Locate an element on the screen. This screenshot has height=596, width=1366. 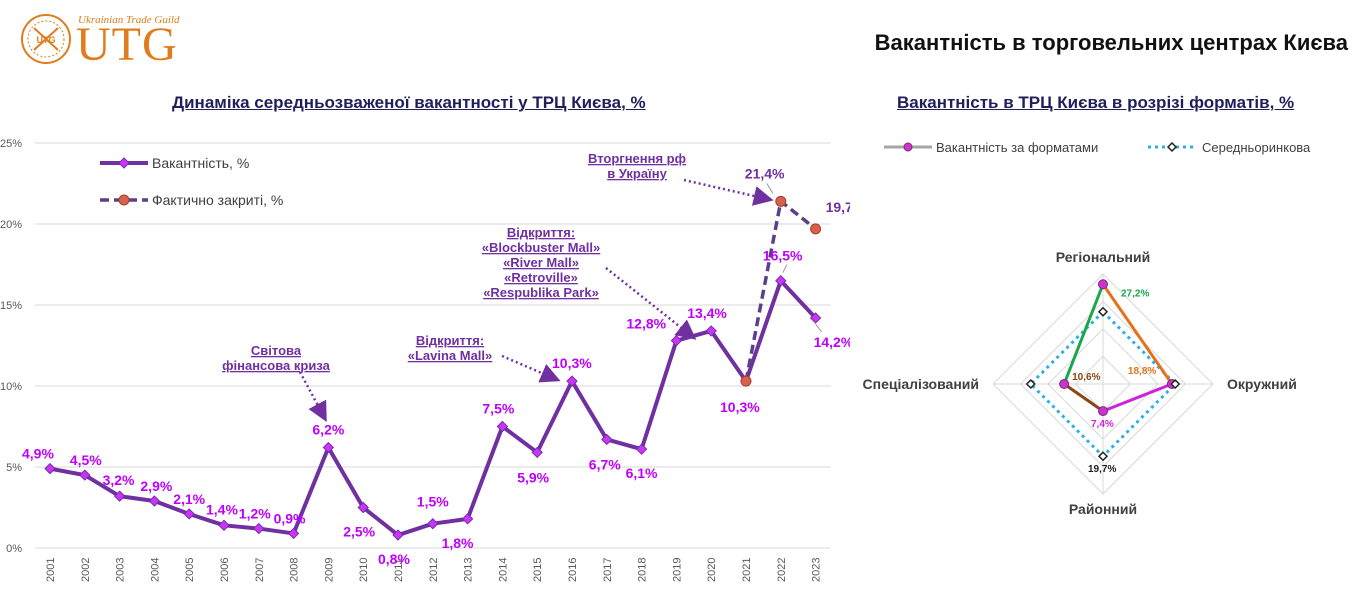
x-tick-label: 2005 is located at coordinates (190, 570).